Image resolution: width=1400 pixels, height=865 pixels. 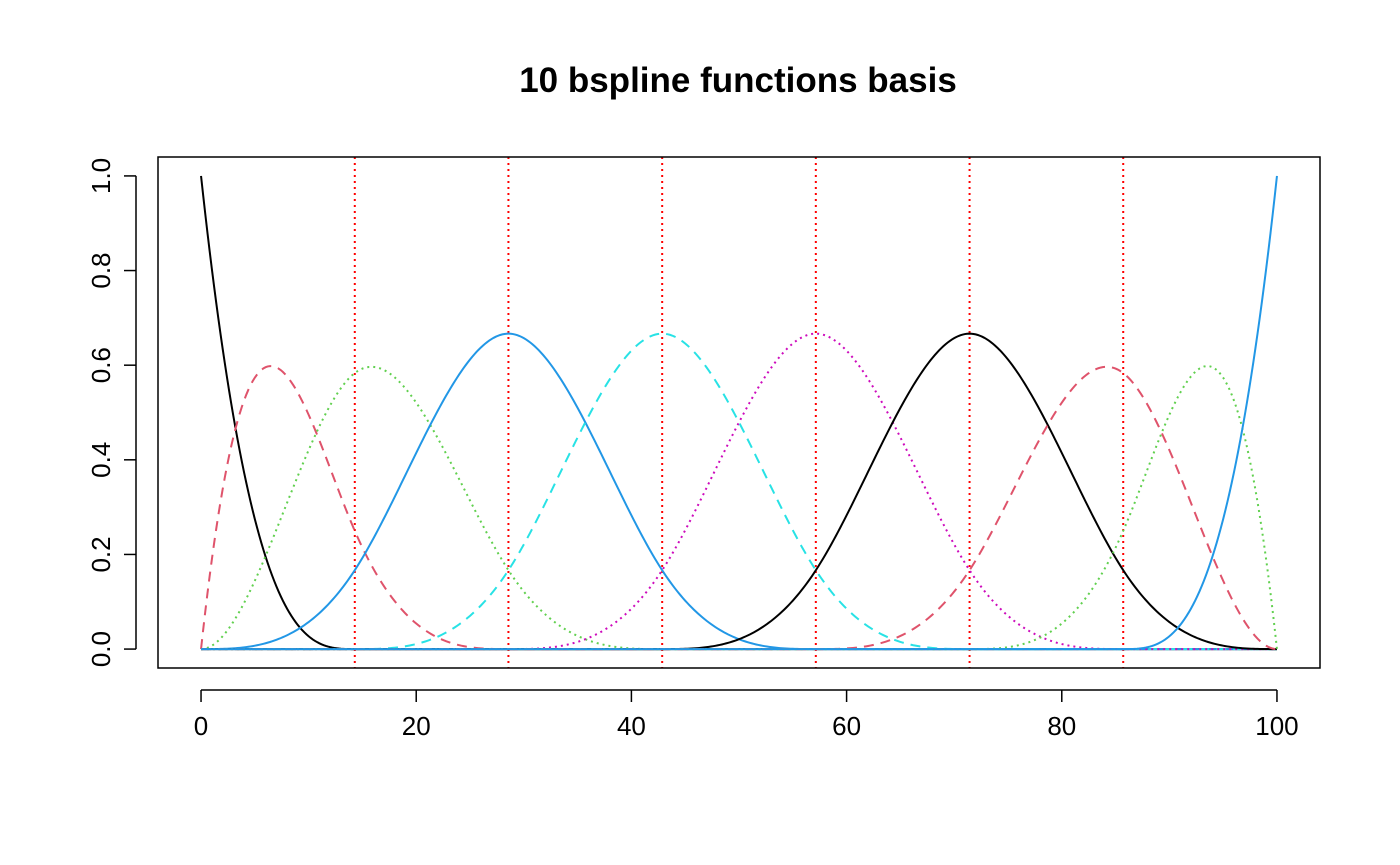 I want to click on y-tick-label: 0.0, so click(x=101, y=649).